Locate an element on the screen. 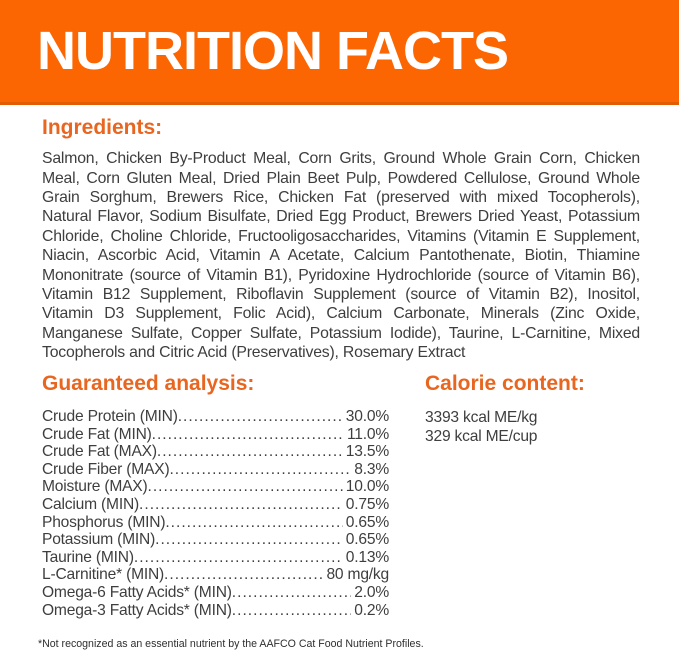 The height and width of the screenshot is (653, 679). analysis-value: 0.2% is located at coordinates (371, 610).